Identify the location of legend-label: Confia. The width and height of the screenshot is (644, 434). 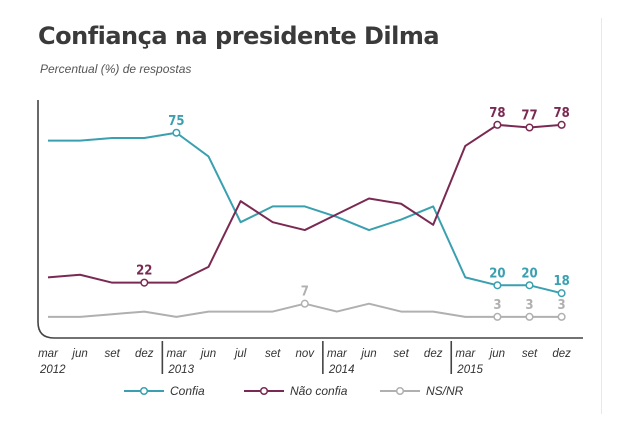
(187, 391).